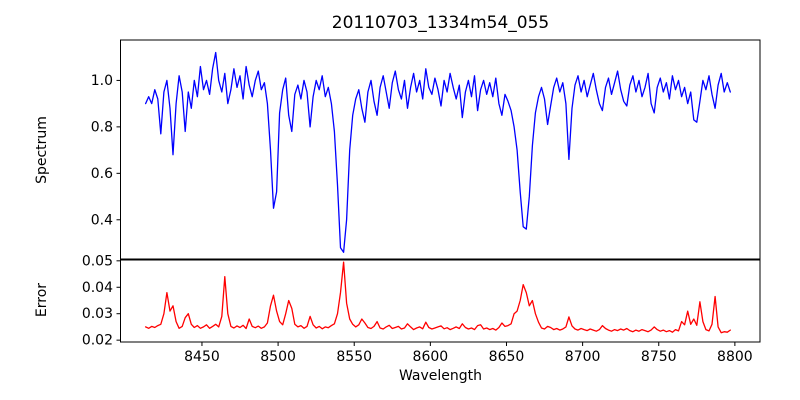  What do you see at coordinates (659, 357) in the screenshot?
I see `x-tick-label: 8750` at bounding box center [659, 357].